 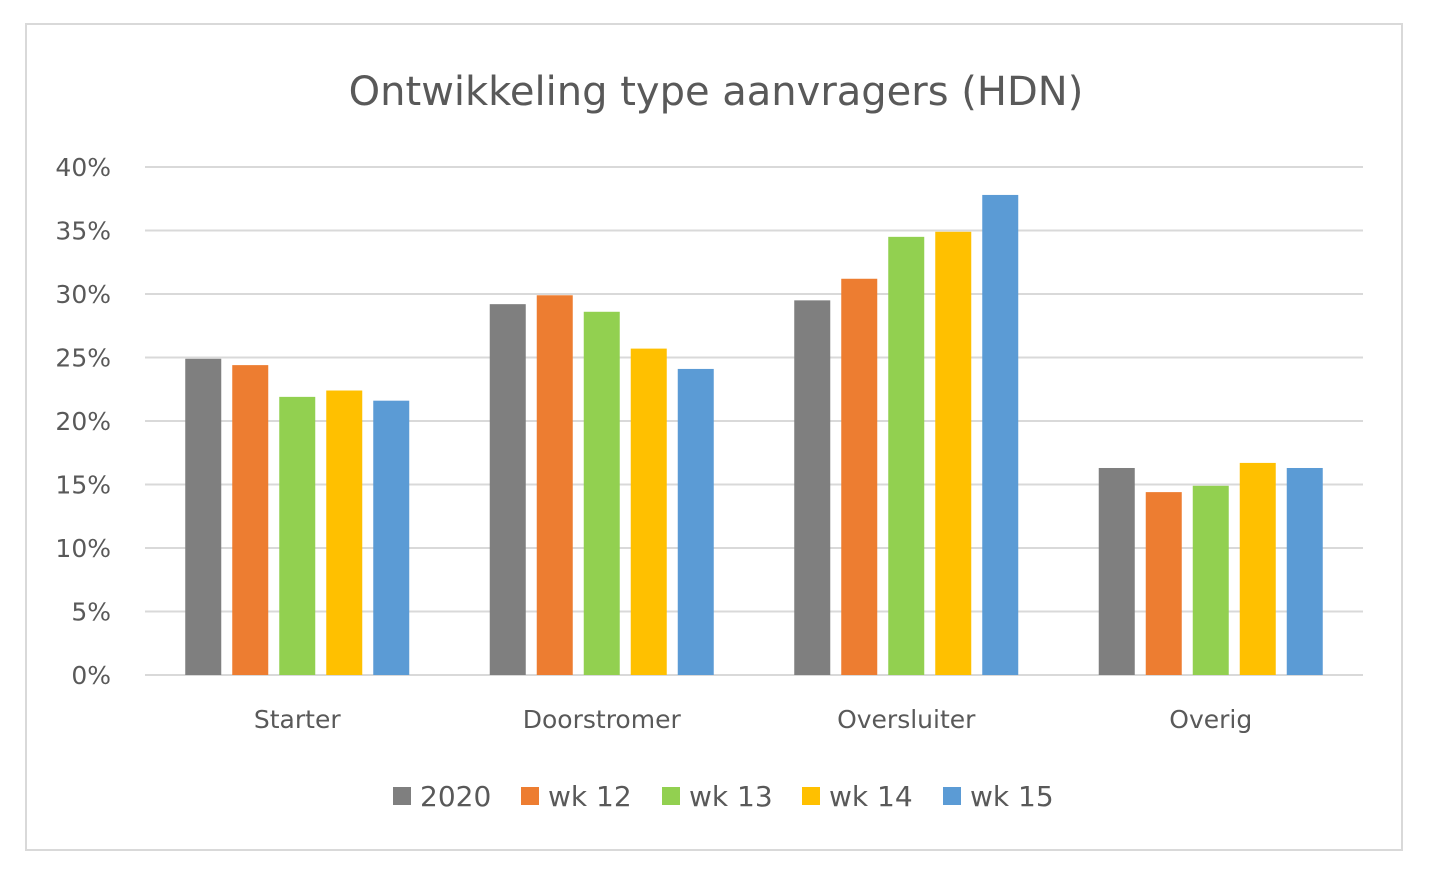 What do you see at coordinates (297, 719) in the screenshot?
I see `x-category-label: Starter` at bounding box center [297, 719].